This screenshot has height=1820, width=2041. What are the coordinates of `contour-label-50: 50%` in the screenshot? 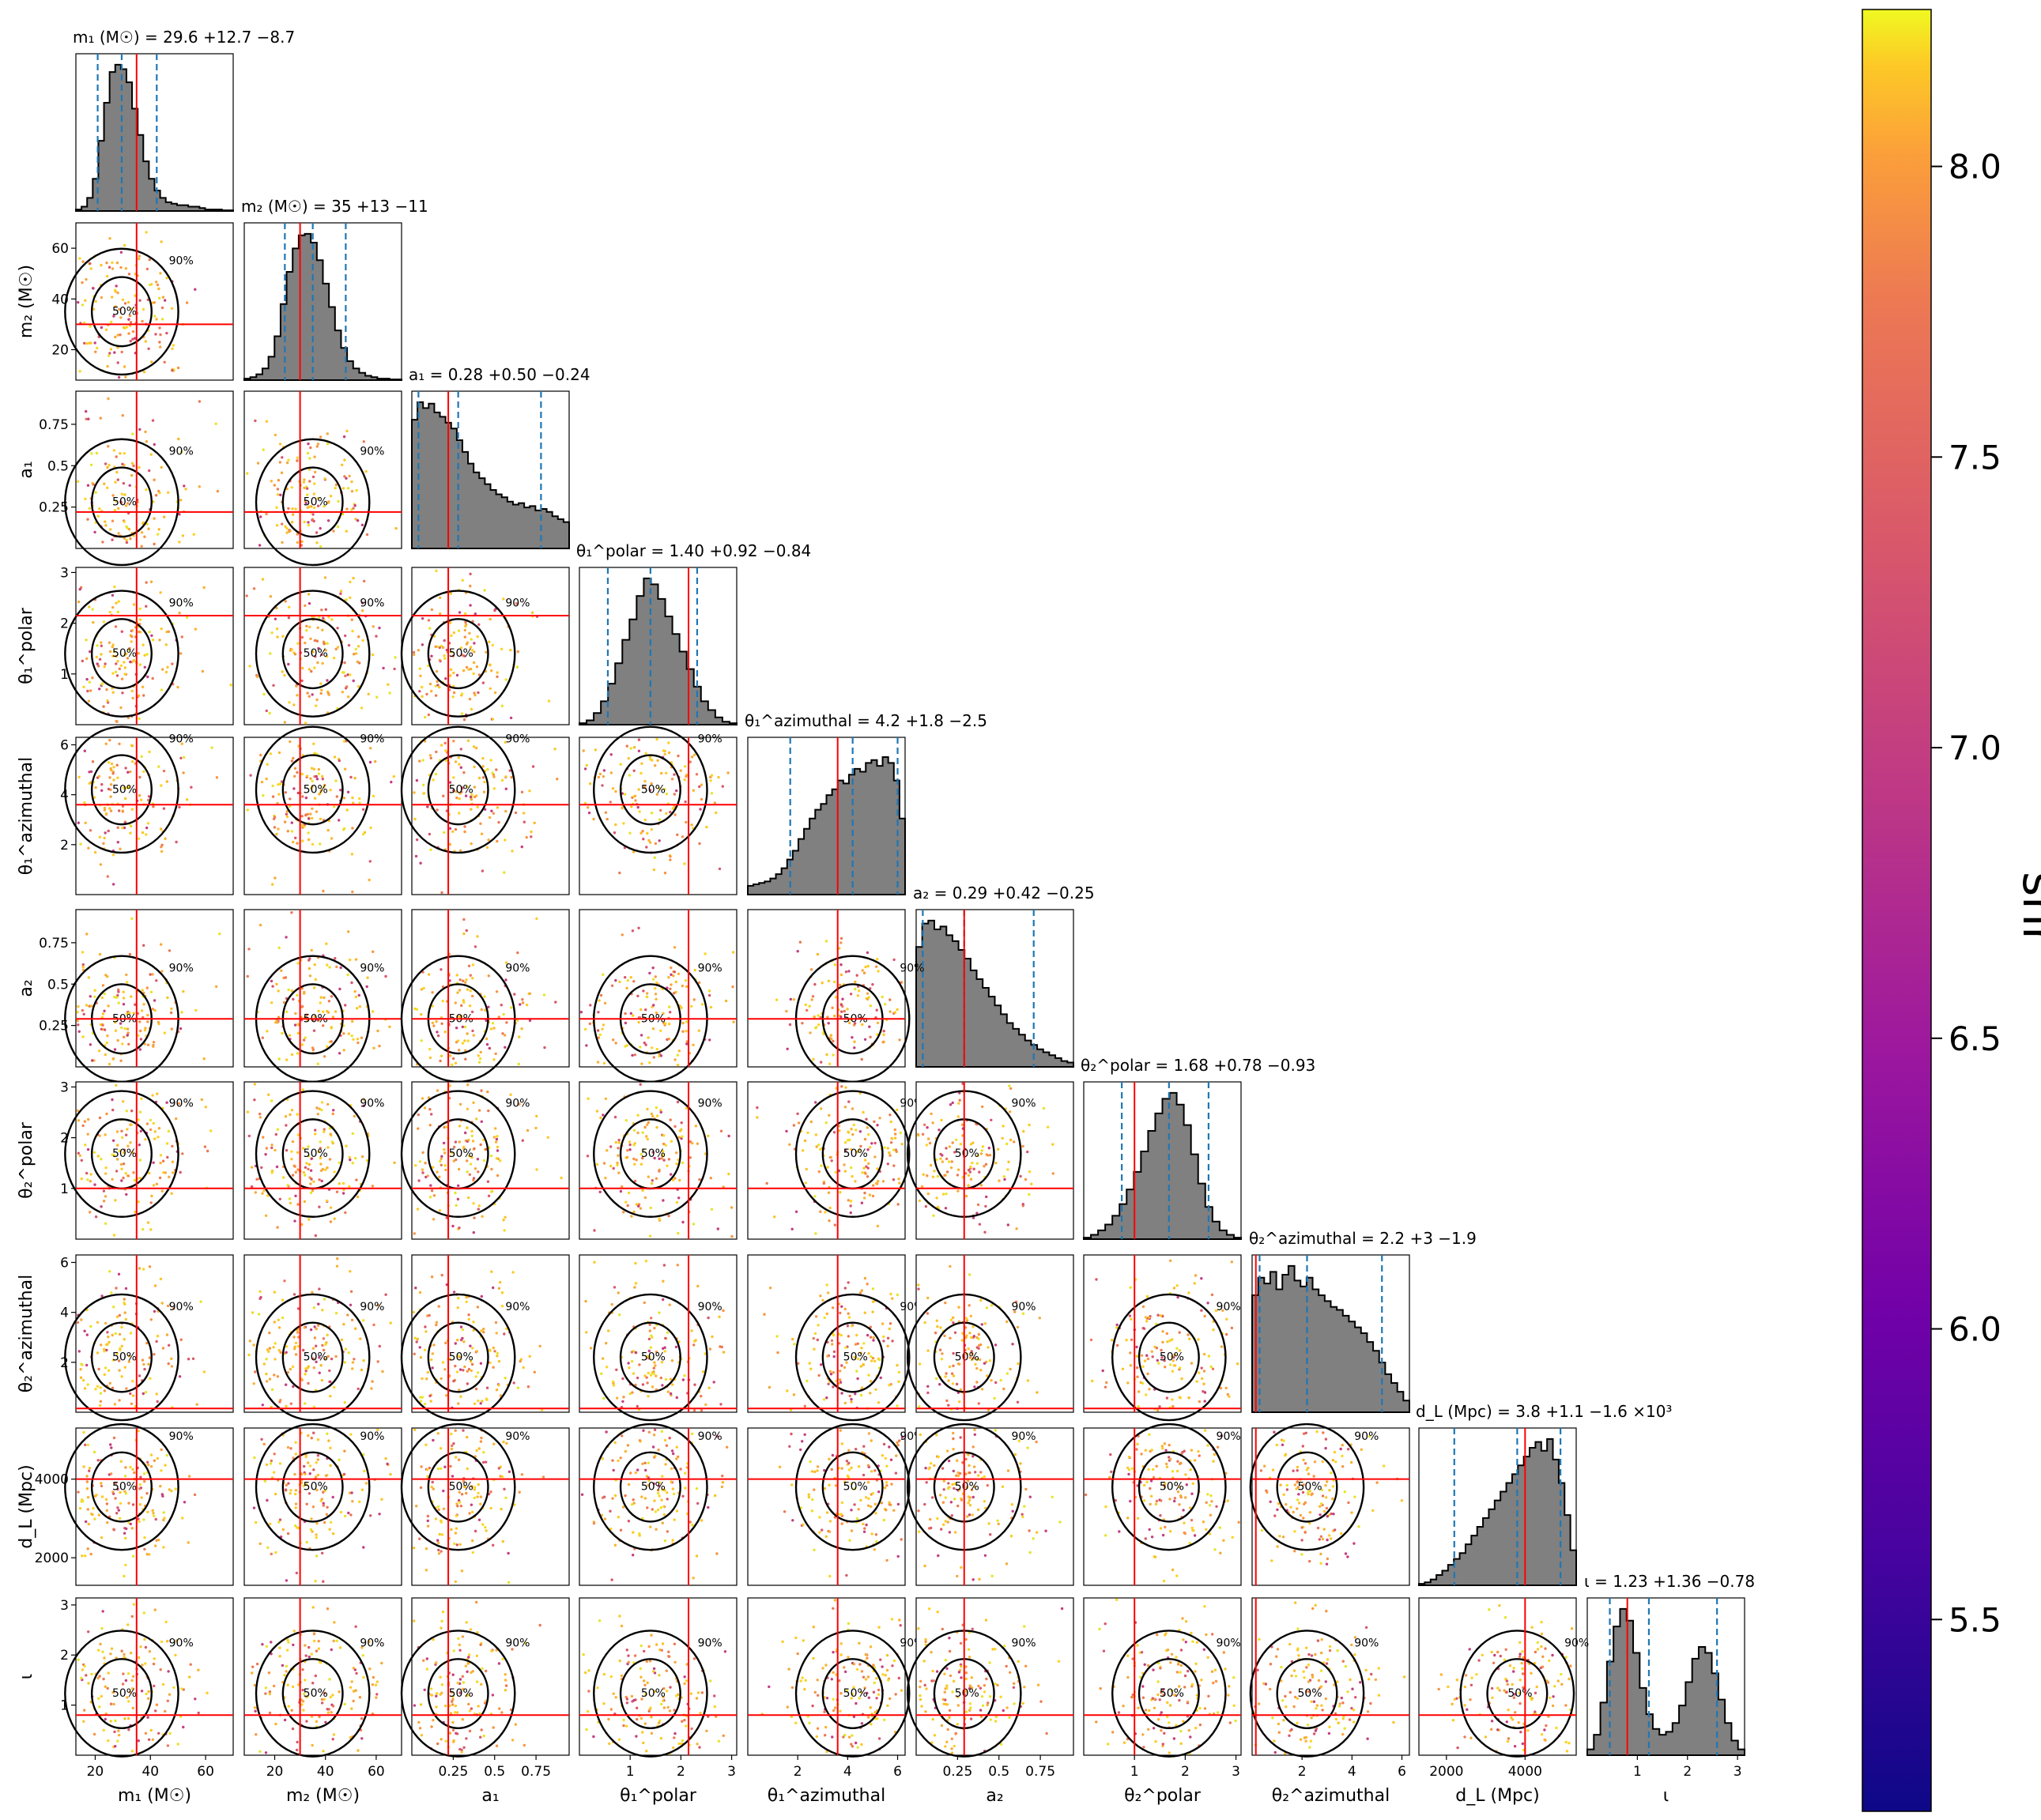 It's located at (653, 1357).